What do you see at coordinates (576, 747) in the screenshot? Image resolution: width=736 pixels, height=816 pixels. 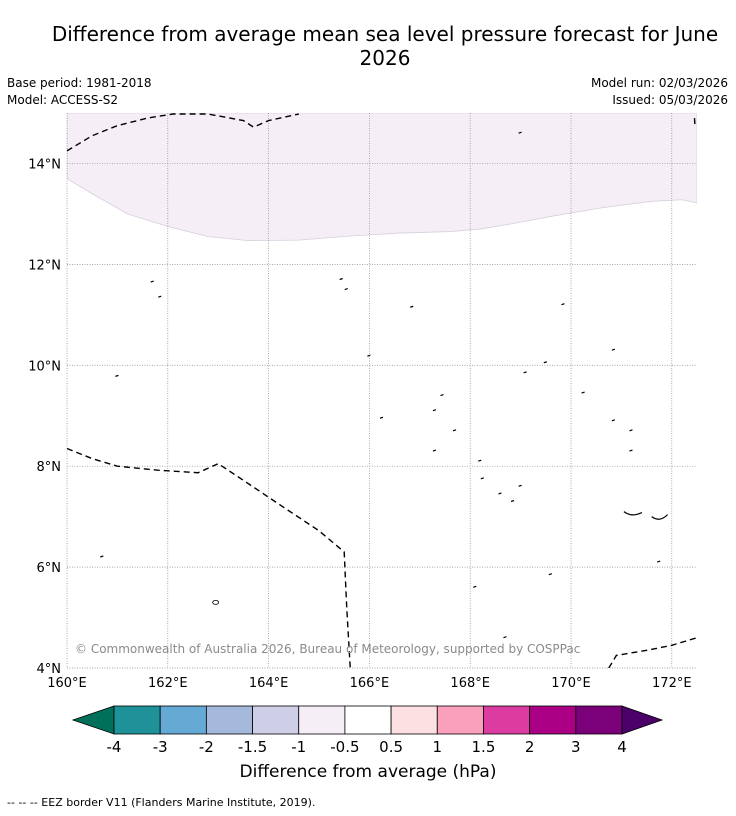 I see `colorbar-tick-label: 3` at bounding box center [576, 747].